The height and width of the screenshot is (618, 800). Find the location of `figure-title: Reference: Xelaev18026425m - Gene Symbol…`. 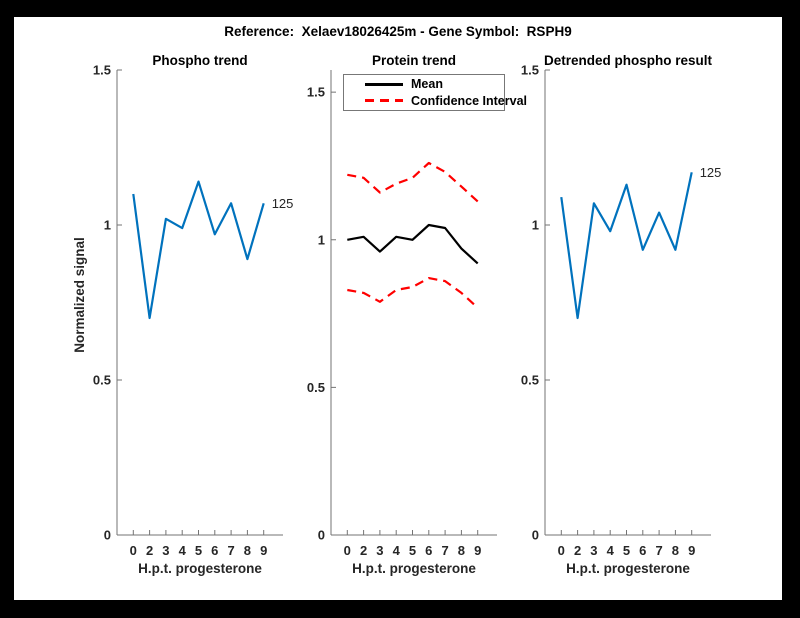

figure-title: Reference: Xelaev18026425m - Gene Symbol… is located at coordinates (398, 31).